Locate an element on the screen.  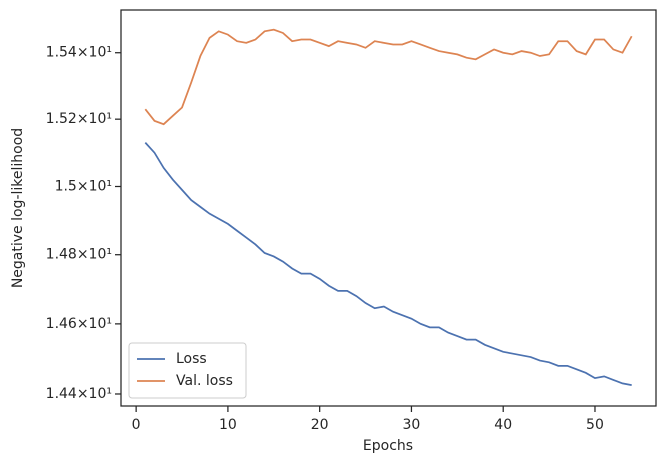
x-tick-label: 50 is located at coordinates (595, 425).